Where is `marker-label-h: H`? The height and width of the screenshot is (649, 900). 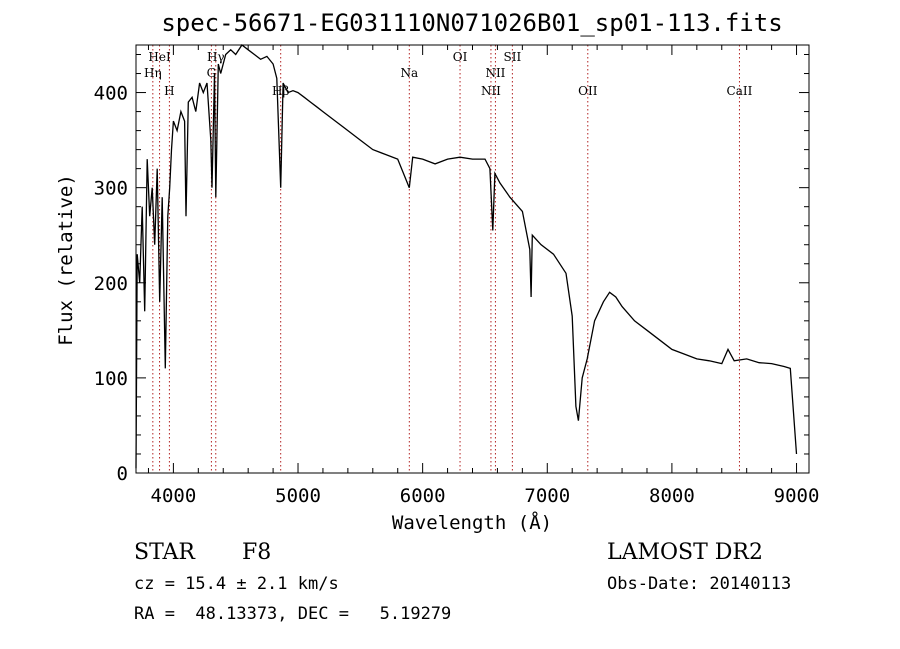
marker-label-h: H is located at coordinates (169, 91).